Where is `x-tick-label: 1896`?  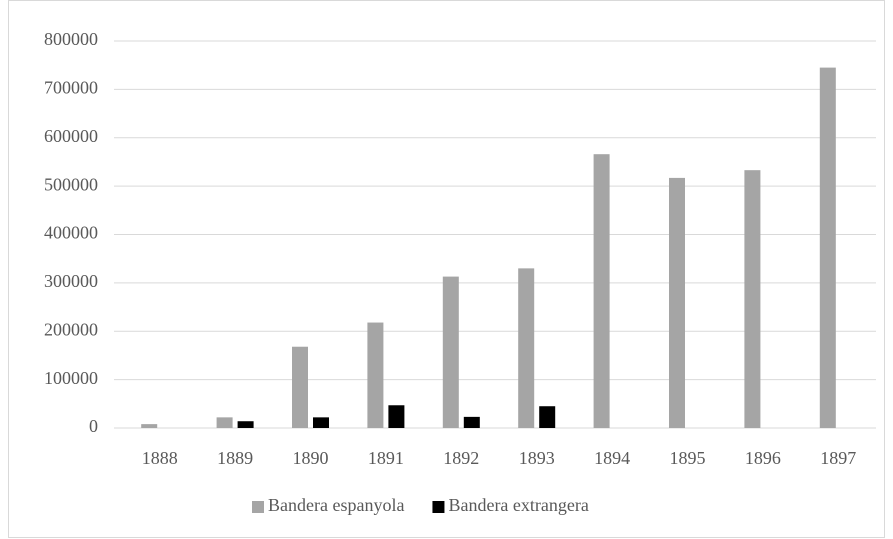
x-tick-label: 1896 is located at coordinates (763, 458).